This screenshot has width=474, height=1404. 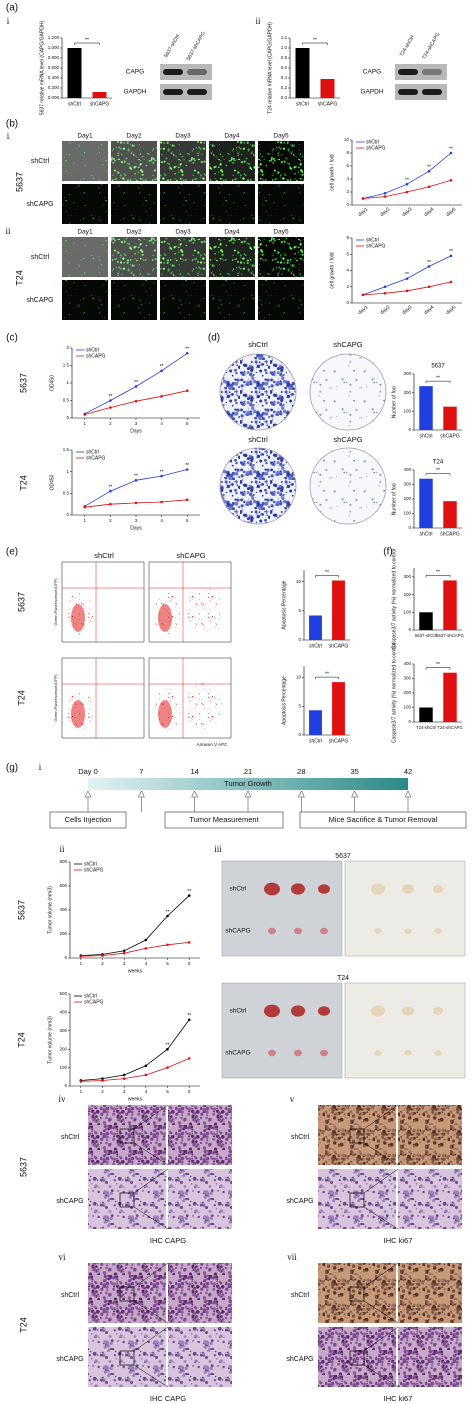 I want to click on day-label: Day3, so click(x=183, y=136).